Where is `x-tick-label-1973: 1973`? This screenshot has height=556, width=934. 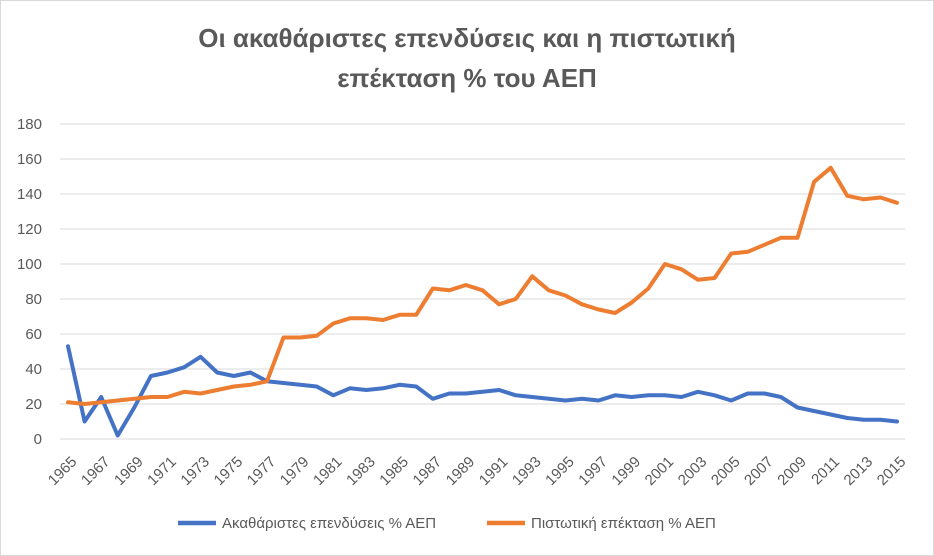
x-tick-label-1973: 1973 is located at coordinates (195, 471).